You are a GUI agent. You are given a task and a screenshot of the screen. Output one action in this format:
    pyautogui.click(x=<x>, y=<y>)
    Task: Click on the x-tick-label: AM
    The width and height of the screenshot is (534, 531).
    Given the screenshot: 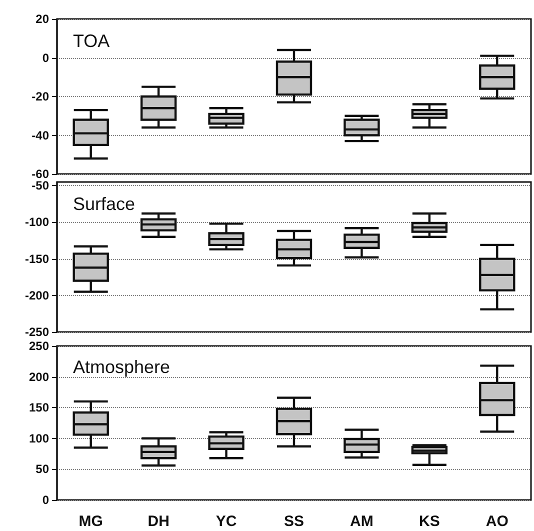 What is the action you would take?
    pyautogui.click(x=362, y=521)
    